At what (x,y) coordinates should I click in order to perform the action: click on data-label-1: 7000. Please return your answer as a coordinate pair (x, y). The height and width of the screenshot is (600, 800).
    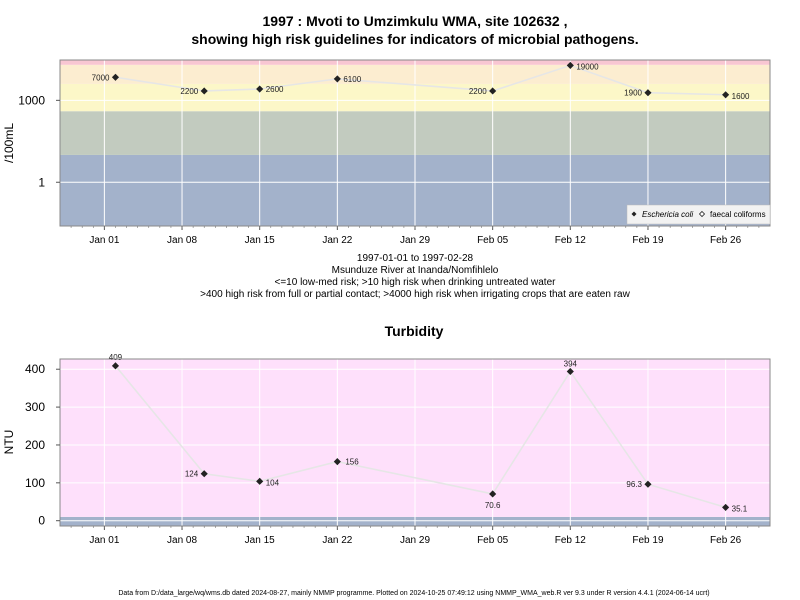
    Looking at the image, I should click on (101, 77).